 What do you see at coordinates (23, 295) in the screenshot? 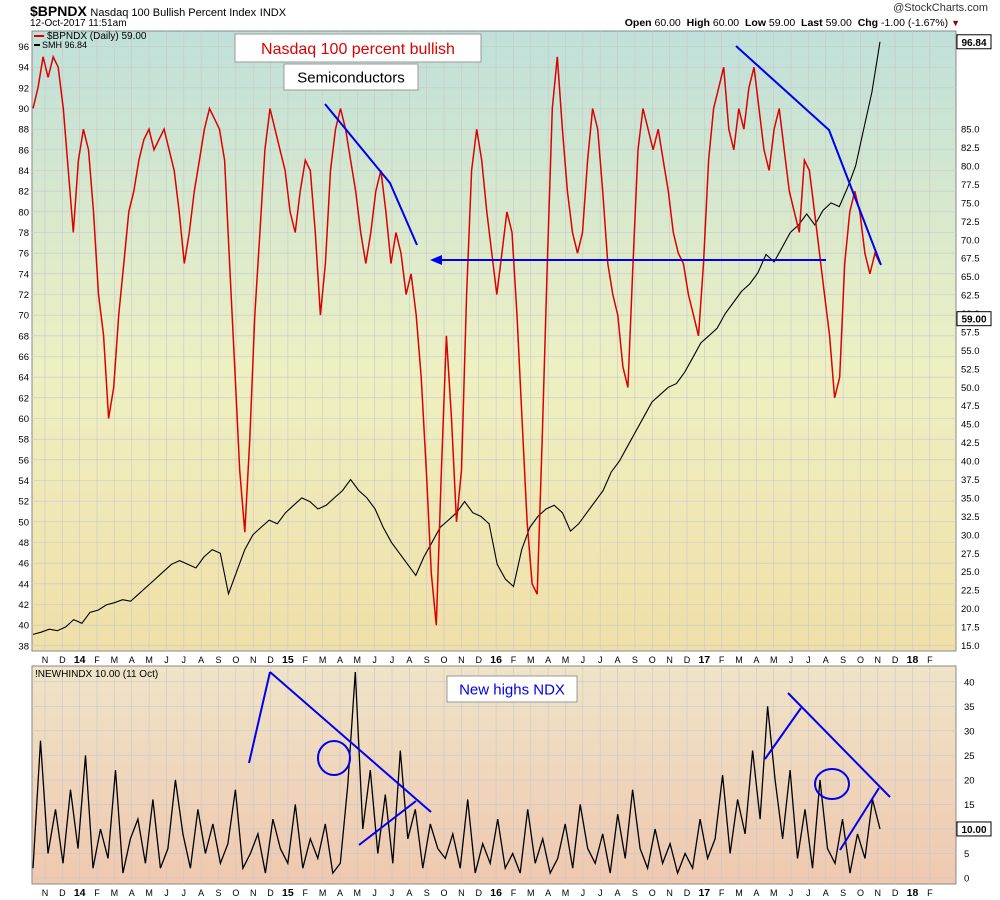
I see `y-left-tick-label: 72` at bounding box center [23, 295].